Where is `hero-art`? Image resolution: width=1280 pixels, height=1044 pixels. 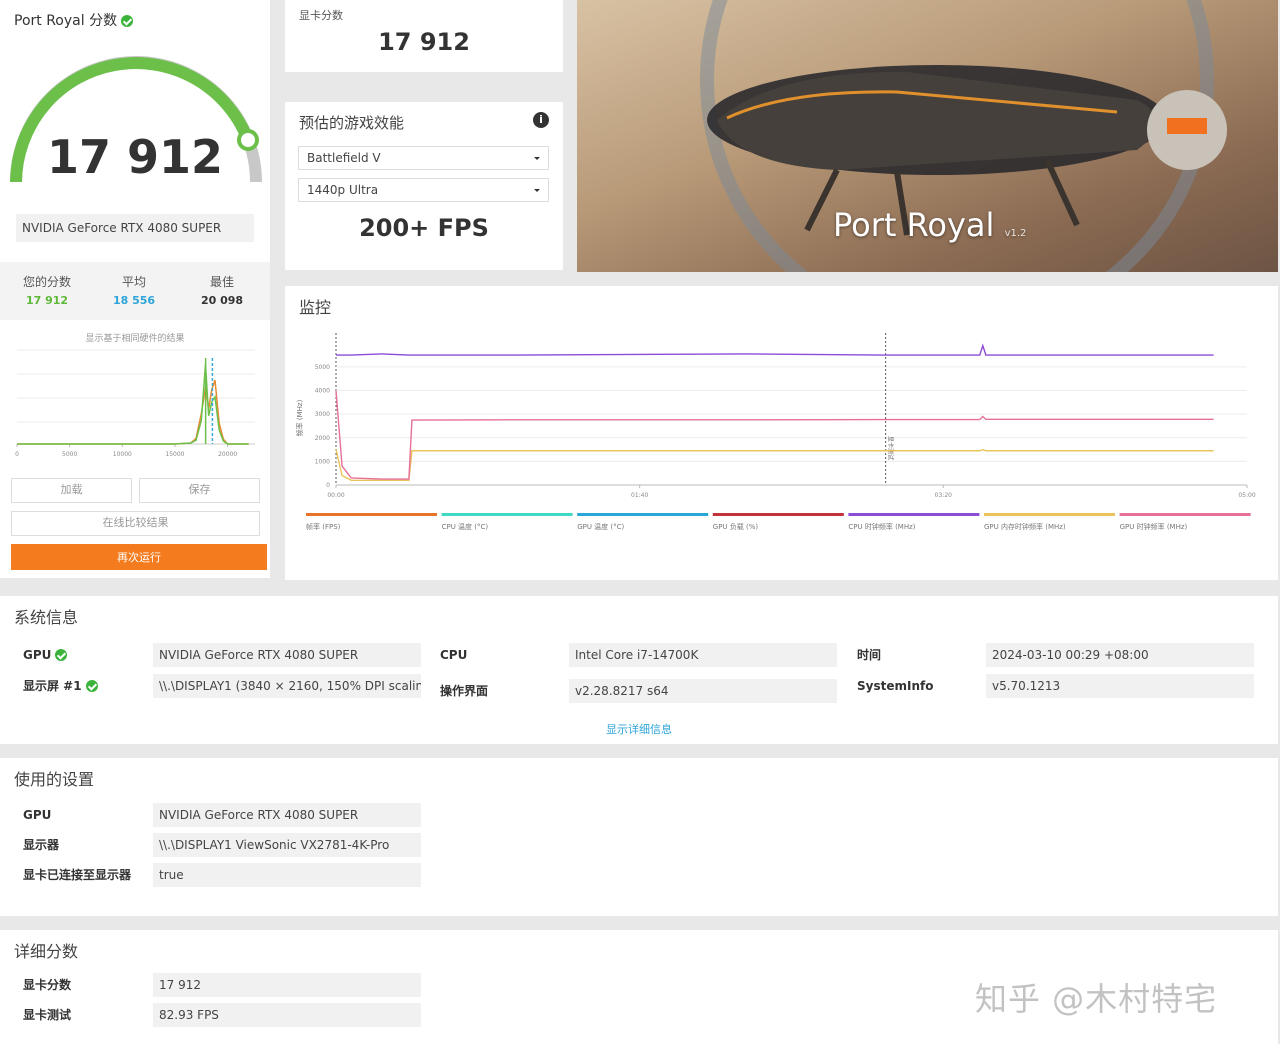 hero-art is located at coordinates (963, 136).